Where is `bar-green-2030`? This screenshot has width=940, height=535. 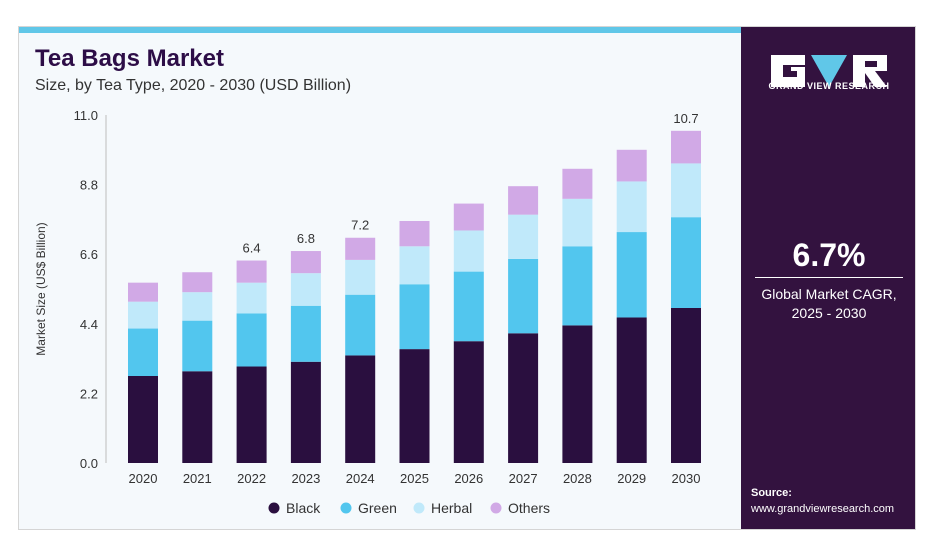 bar-green-2030 is located at coordinates (686, 262).